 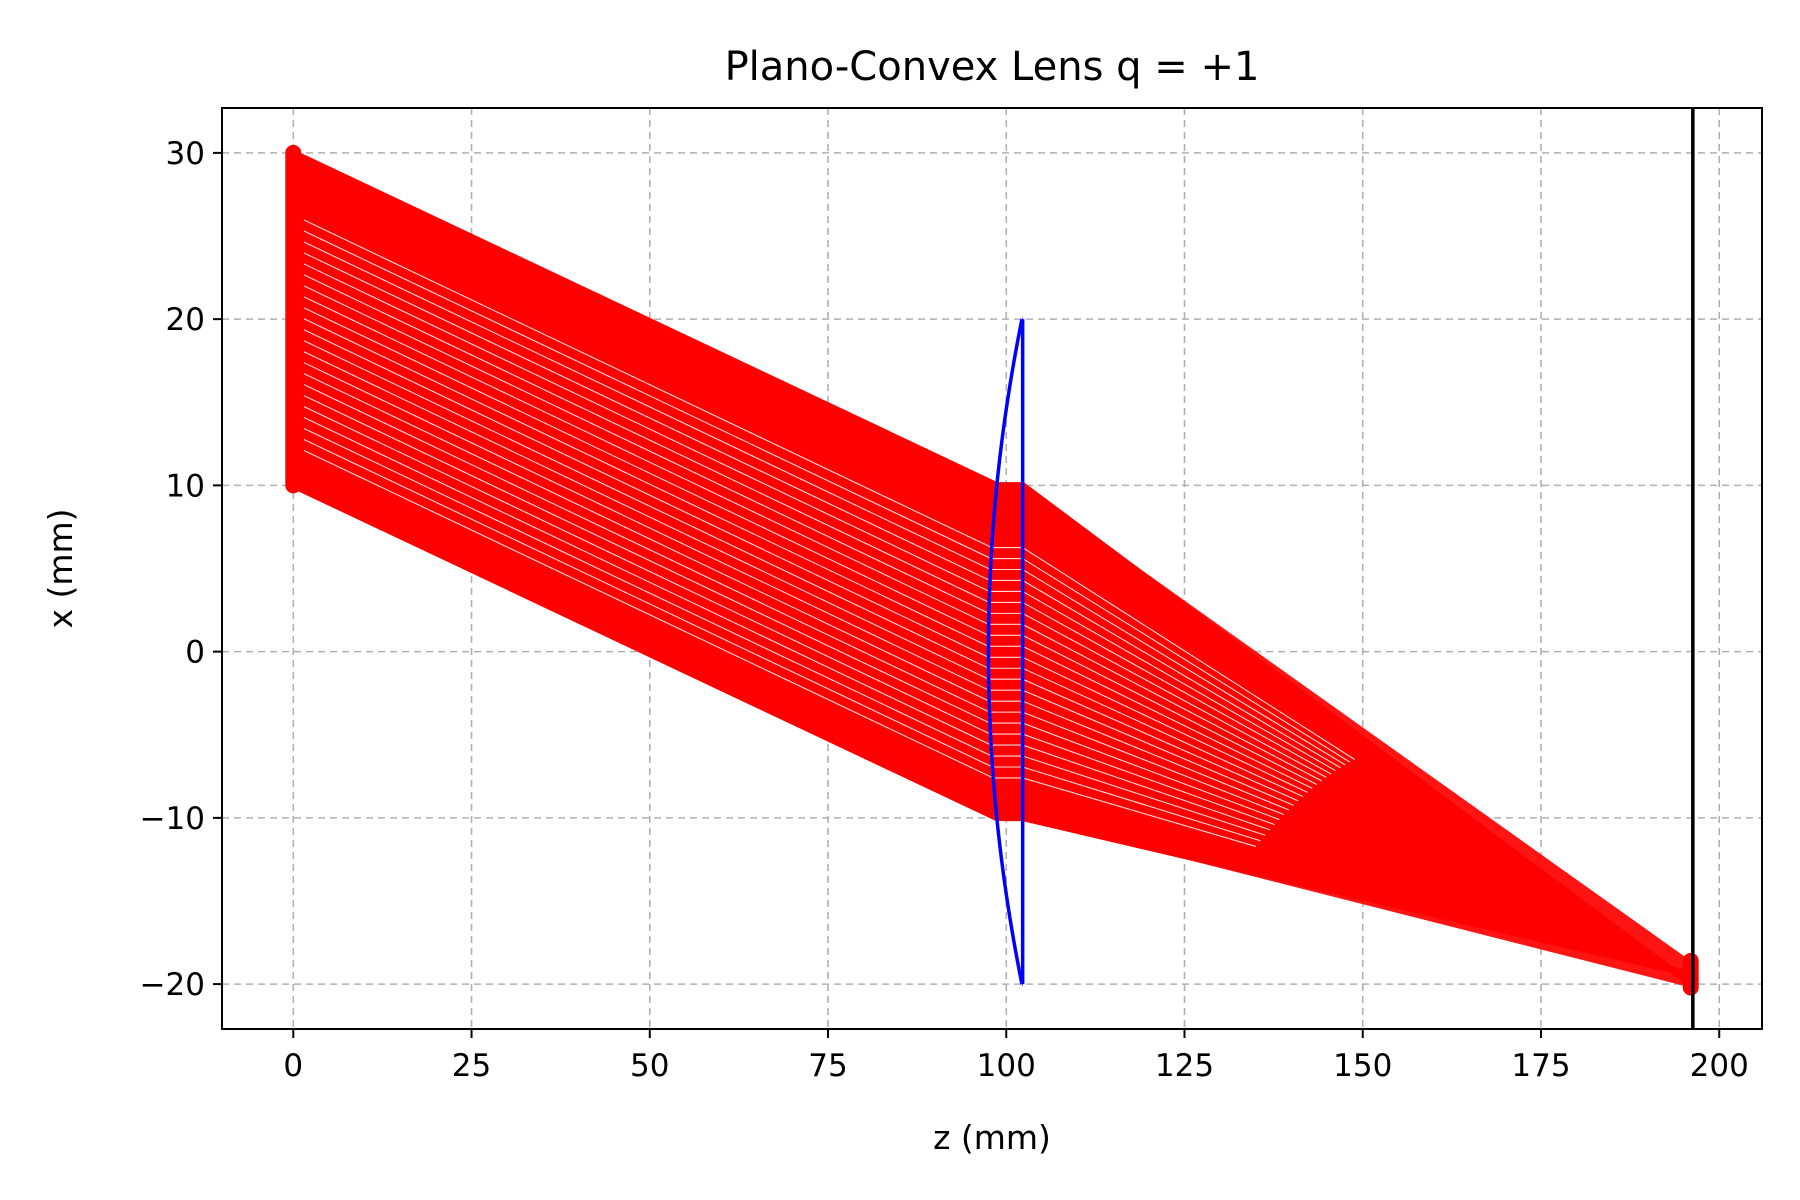 I want to click on x-tick-label-200: 200, so click(x=1719, y=1066).